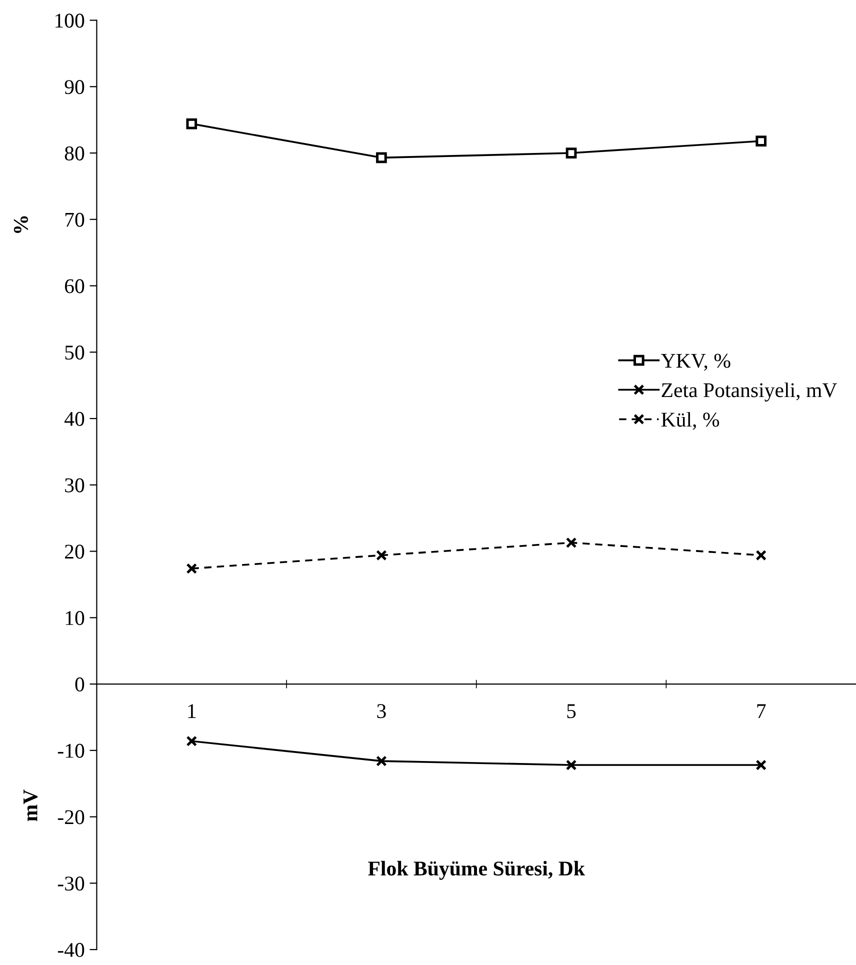 This screenshot has height=965, width=856. What do you see at coordinates (71, 751) in the screenshot?
I see `y-tick-label: -10` at bounding box center [71, 751].